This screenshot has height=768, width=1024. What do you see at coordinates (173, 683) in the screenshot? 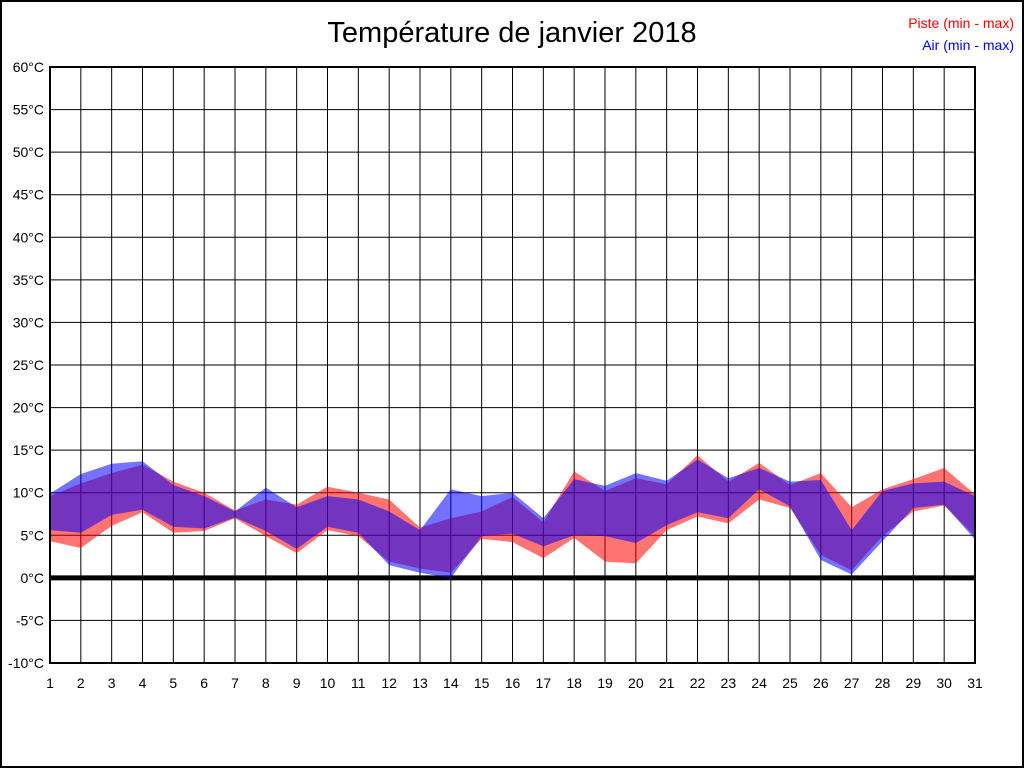
I see `x-tick-label: 5` at bounding box center [173, 683].